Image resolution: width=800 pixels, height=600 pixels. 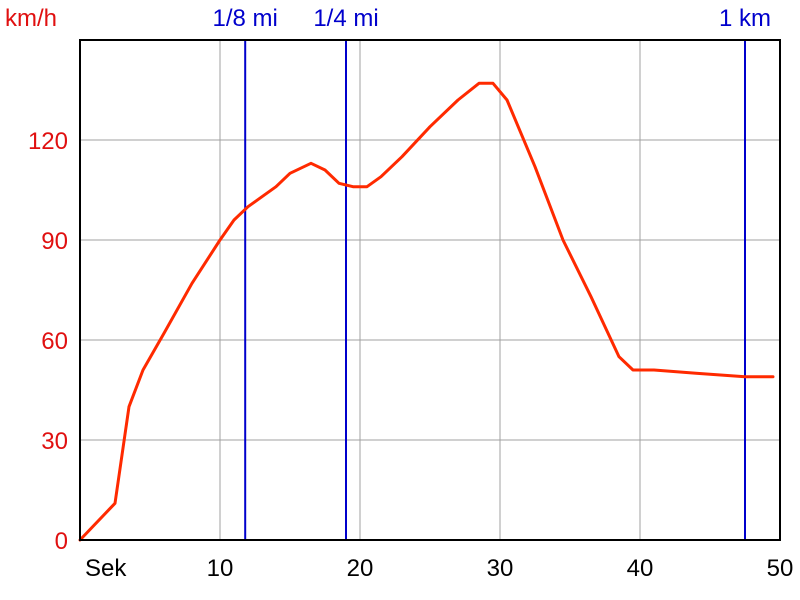 I want to click on y-tick-label: 0, so click(x=61, y=541).